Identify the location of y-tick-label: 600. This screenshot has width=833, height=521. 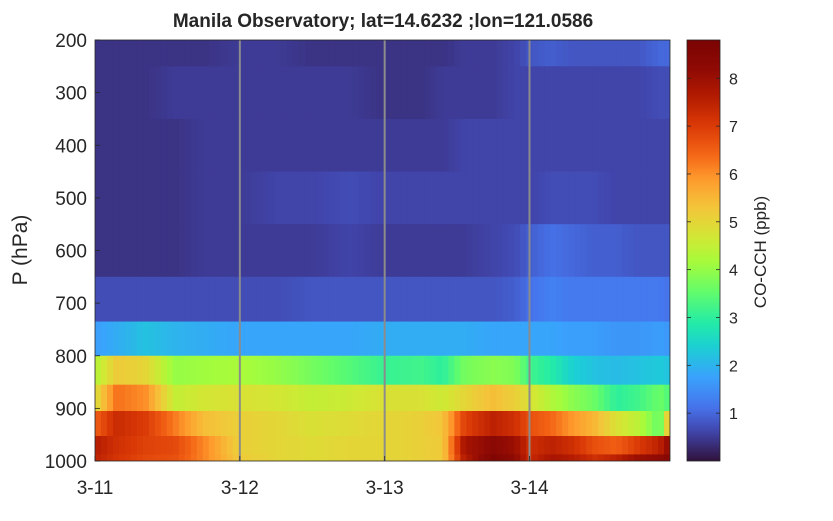
(71, 252).